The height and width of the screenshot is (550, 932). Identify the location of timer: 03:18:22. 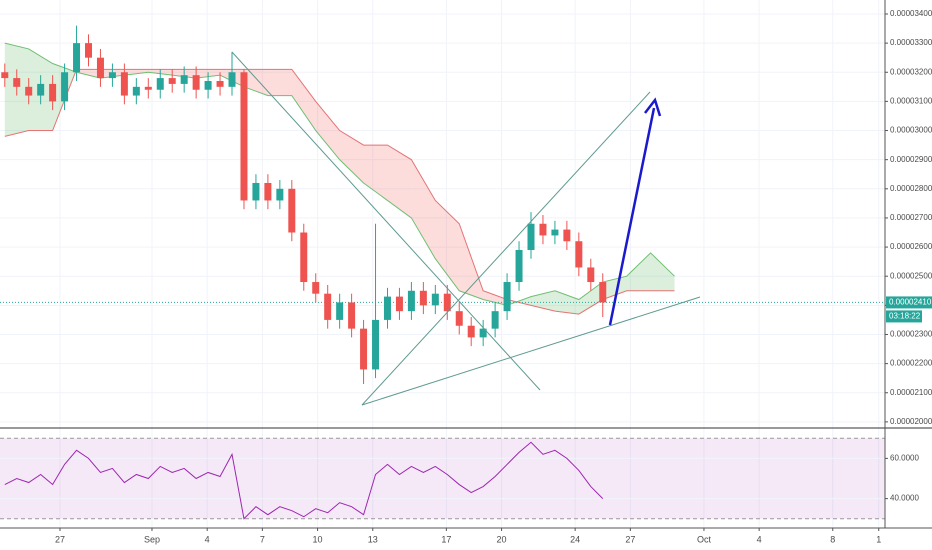
(905, 316).